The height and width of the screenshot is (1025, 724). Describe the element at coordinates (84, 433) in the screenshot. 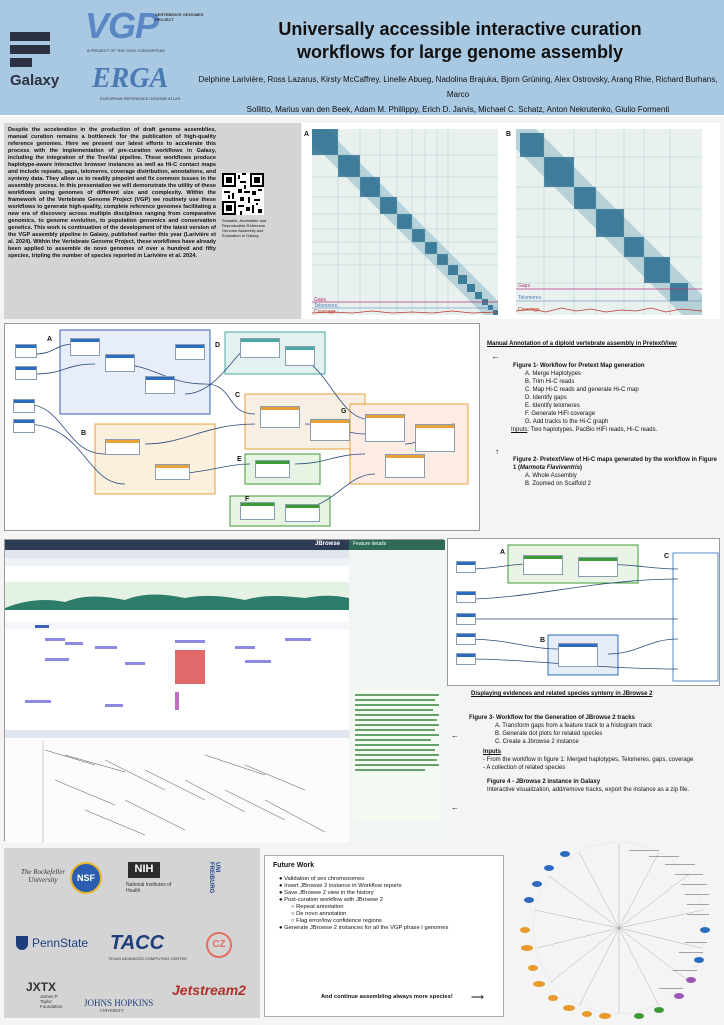

I see `wf-label-b: B` at that location.